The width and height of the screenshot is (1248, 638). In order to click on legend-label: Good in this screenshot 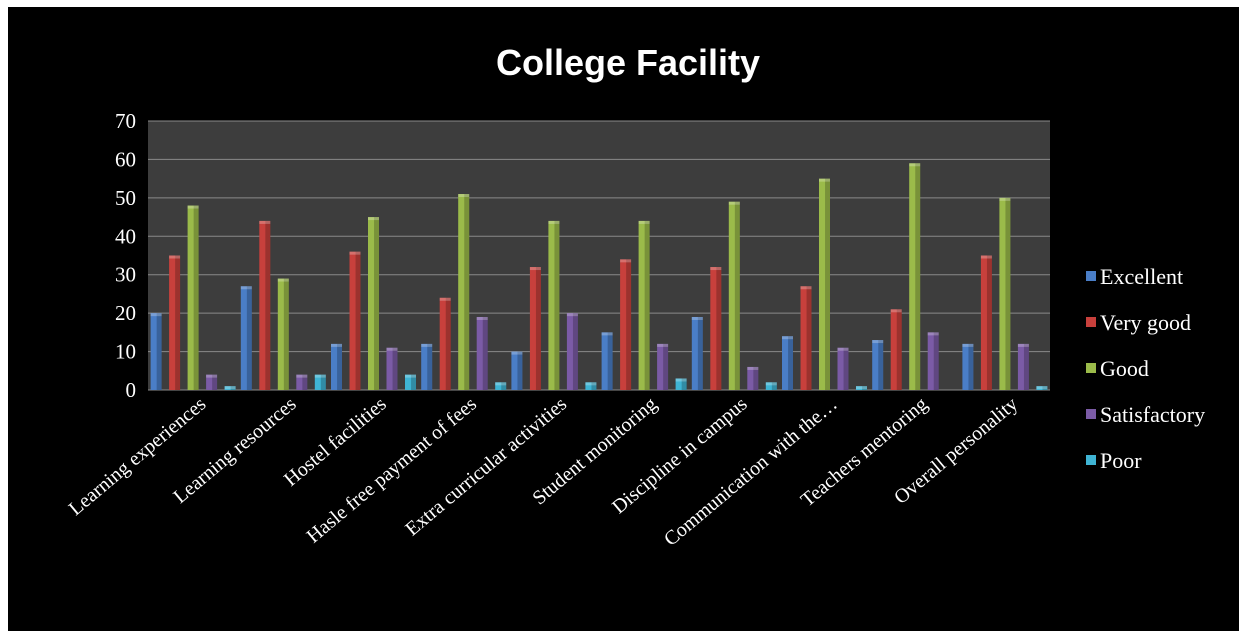, I will do `click(1124, 368)`.